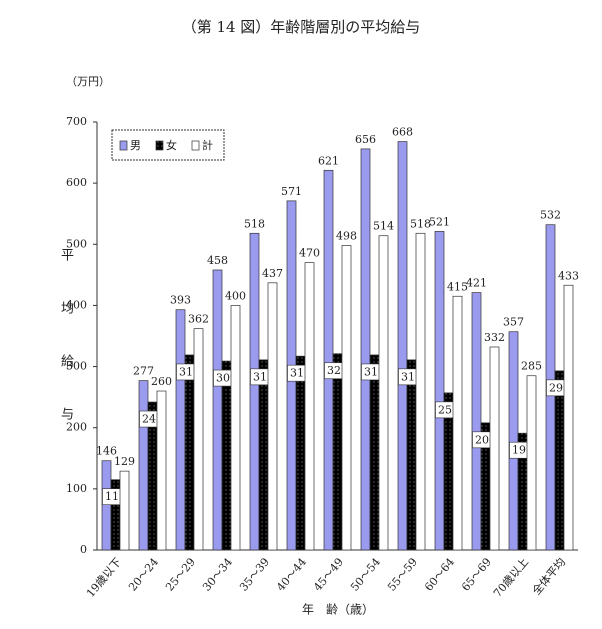  Describe the element at coordinates (272, 273) in the screenshot. I see `value-label: 437` at that location.